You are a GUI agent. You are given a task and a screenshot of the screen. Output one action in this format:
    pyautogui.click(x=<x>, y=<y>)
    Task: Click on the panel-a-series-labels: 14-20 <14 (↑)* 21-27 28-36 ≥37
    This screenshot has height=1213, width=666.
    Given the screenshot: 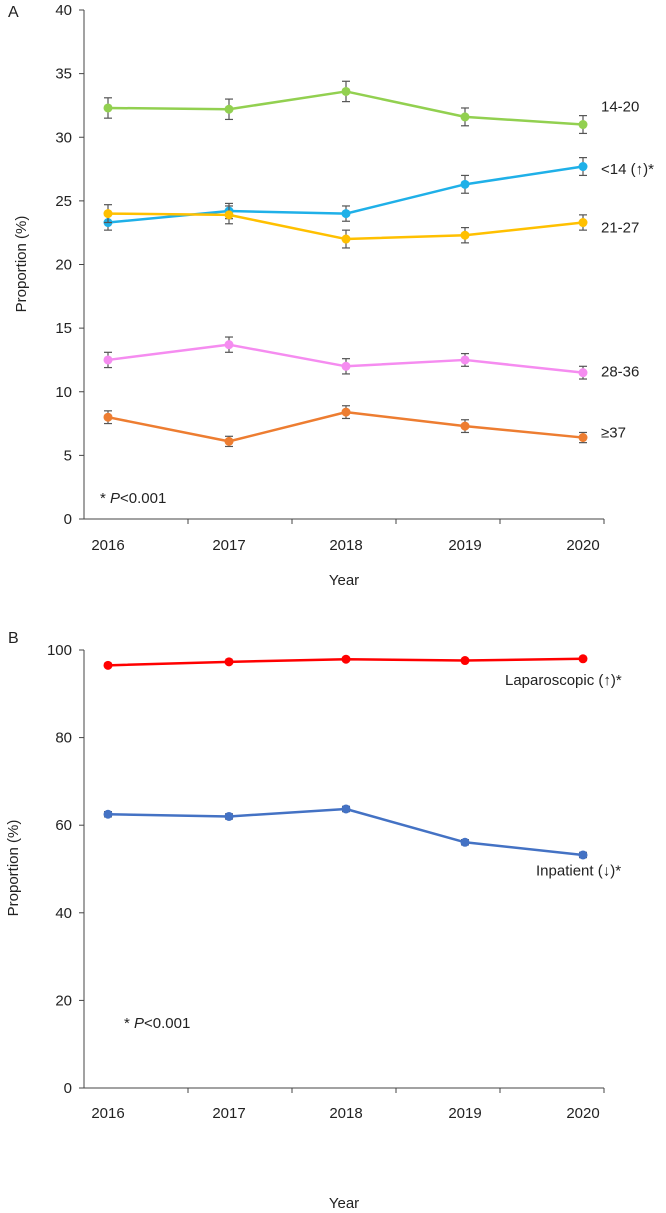 What is the action you would take?
    pyautogui.click(x=627, y=270)
    